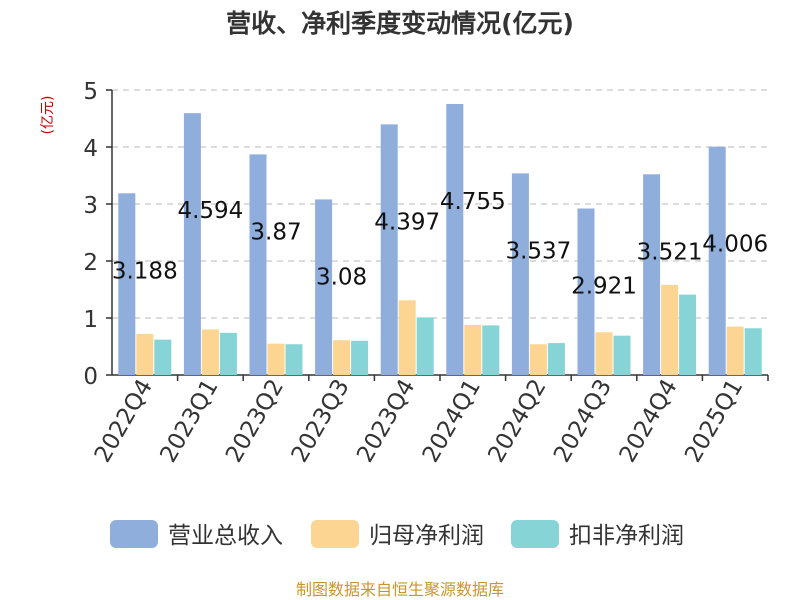  I want to click on x-tick-label: 2023Q2, so click(255, 421).